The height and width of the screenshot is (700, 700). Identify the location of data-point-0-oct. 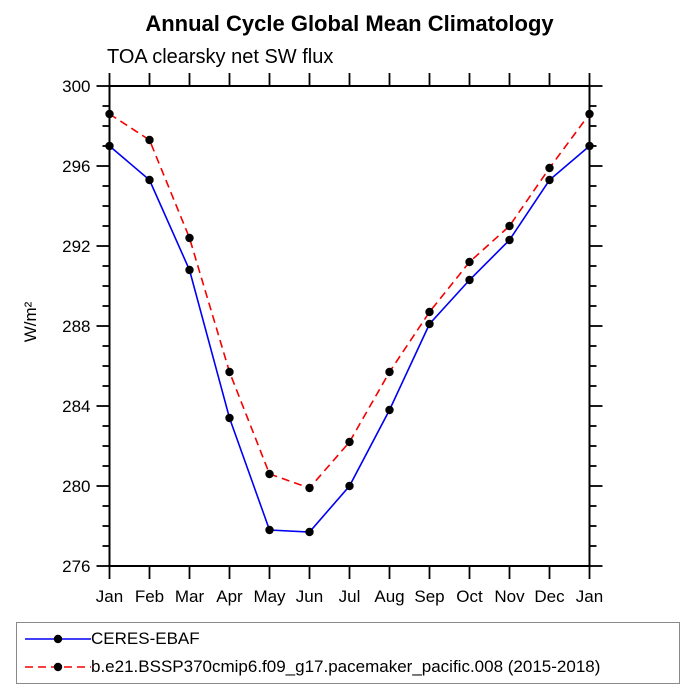
(469, 280).